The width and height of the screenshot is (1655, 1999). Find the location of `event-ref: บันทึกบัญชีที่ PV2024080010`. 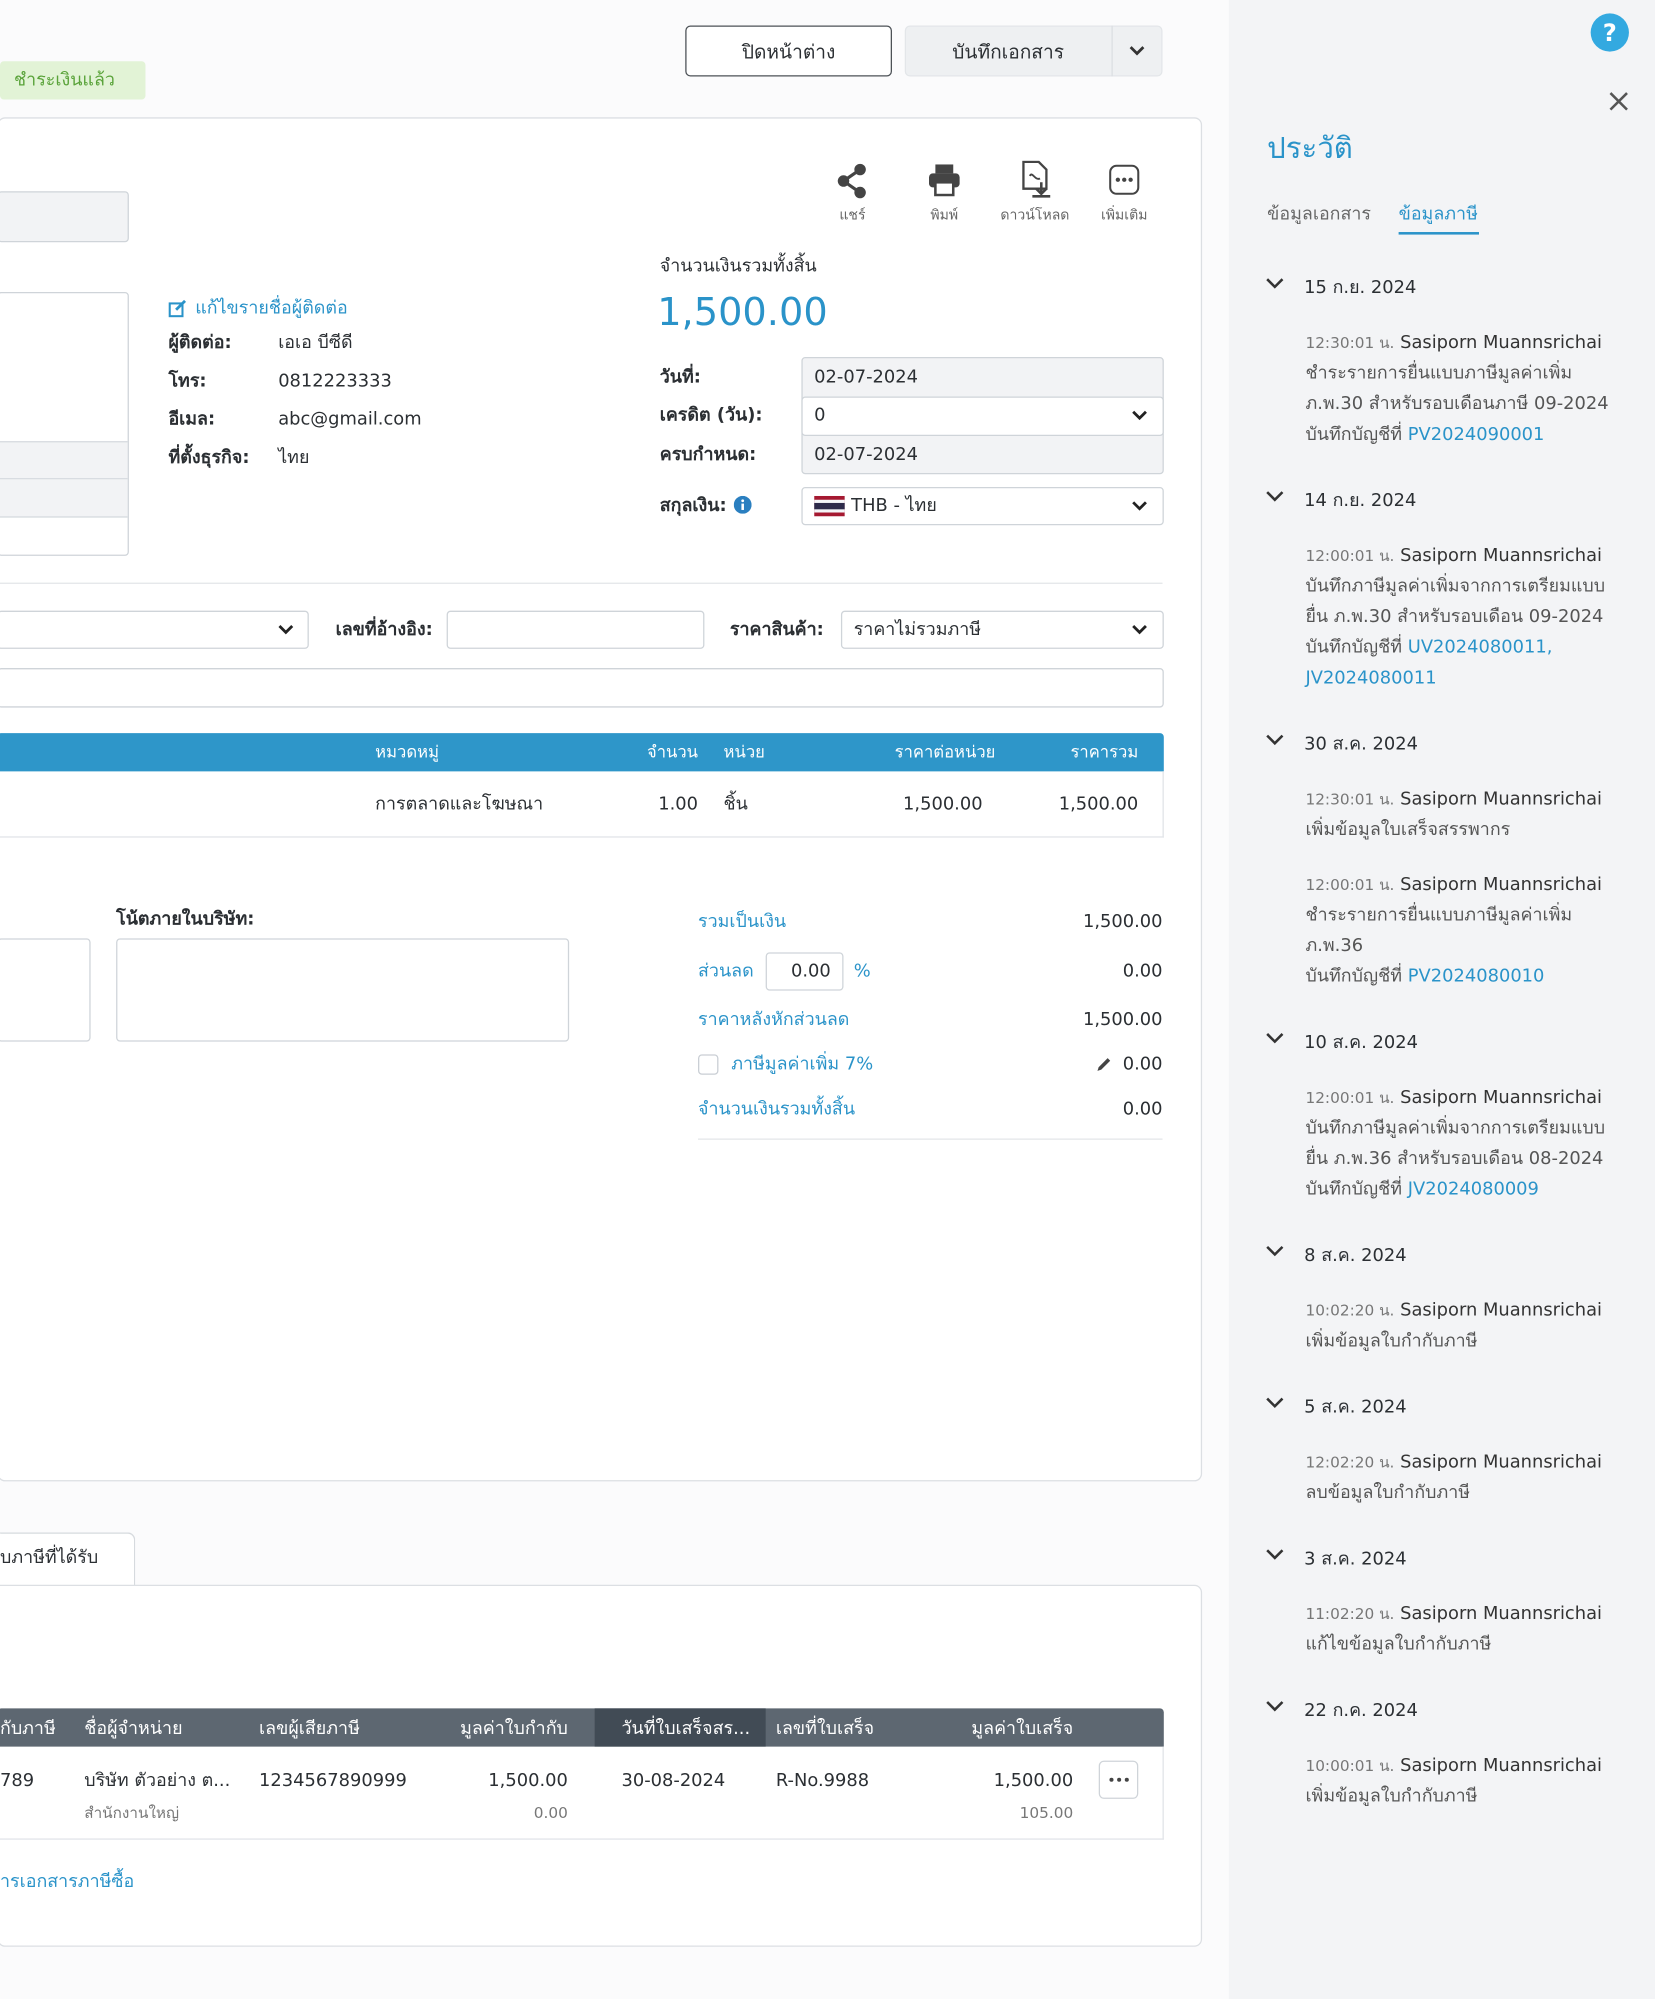

event-ref: บันทึกบัญชีที่ PV2024080010 is located at coordinates (1461, 976).